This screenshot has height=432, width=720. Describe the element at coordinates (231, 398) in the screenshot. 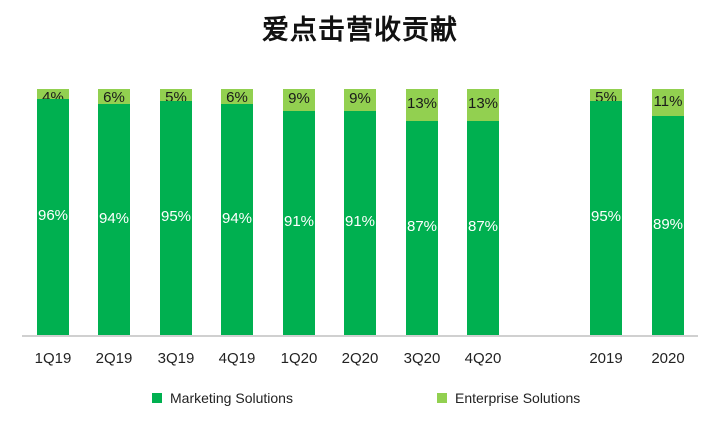

I see `legend-label-marketing: Marketing Solutions` at that location.